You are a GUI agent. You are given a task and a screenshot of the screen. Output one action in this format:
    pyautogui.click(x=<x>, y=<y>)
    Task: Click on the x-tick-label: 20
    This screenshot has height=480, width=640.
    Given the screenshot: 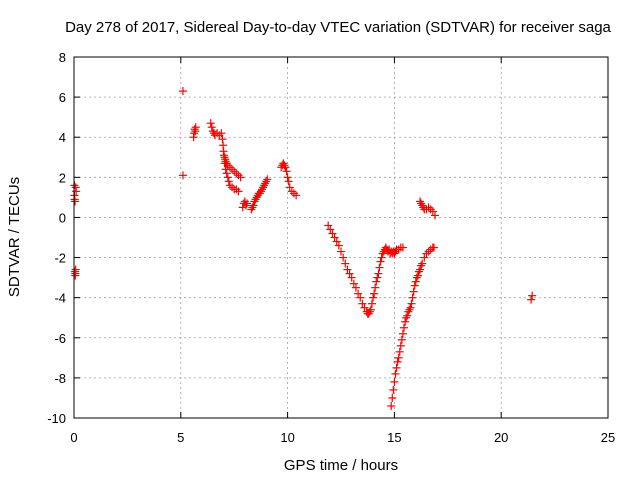 What is the action you would take?
    pyautogui.click(x=501, y=437)
    